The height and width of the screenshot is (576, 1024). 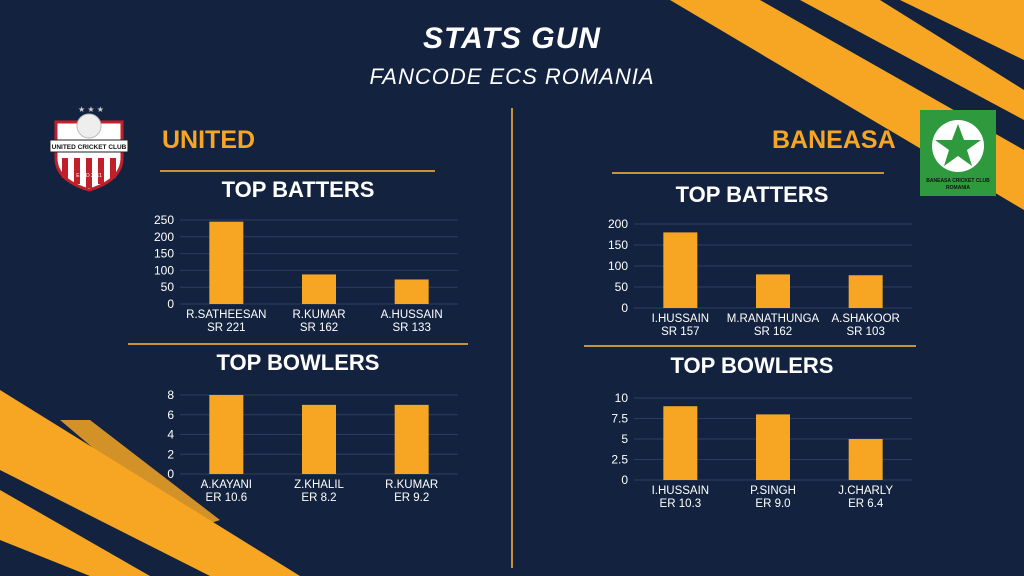 What do you see at coordinates (226, 434) in the screenshot?
I see `bar-a-kayani` at bounding box center [226, 434].